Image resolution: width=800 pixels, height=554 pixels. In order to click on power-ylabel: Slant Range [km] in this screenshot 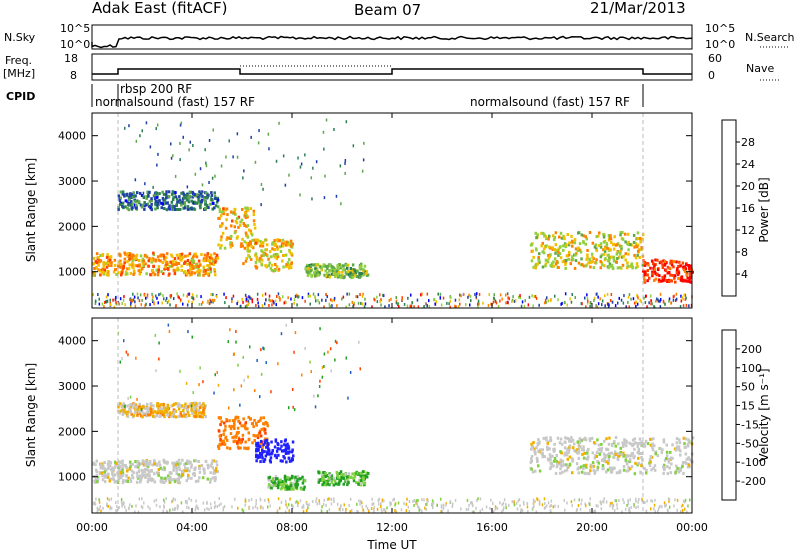, I will do `click(31, 210)`.